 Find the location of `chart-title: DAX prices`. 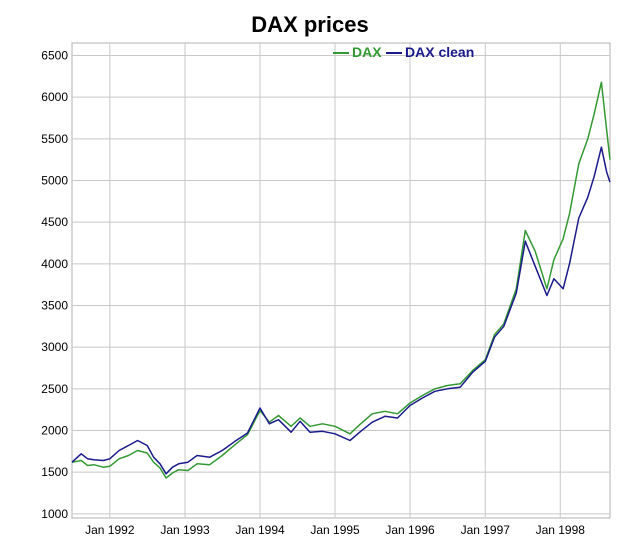

chart-title: DAX prices is located at coordinates (309, 24).